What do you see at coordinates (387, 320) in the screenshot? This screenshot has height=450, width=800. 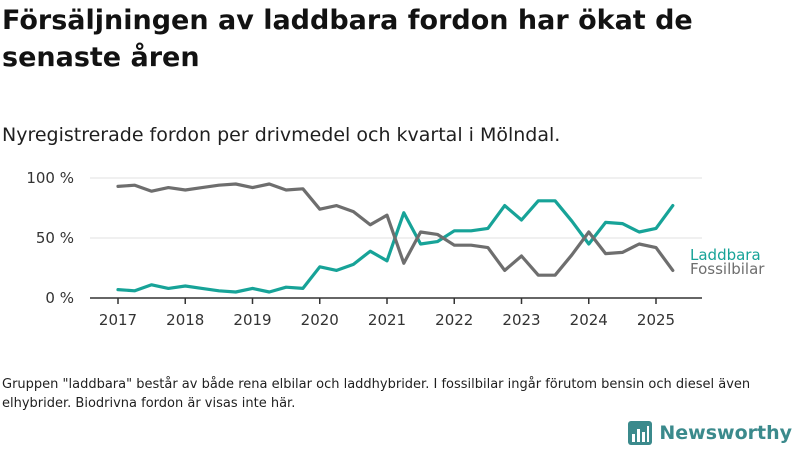 I see `x-tick-label: 2021` at bounding box center [387, 320].